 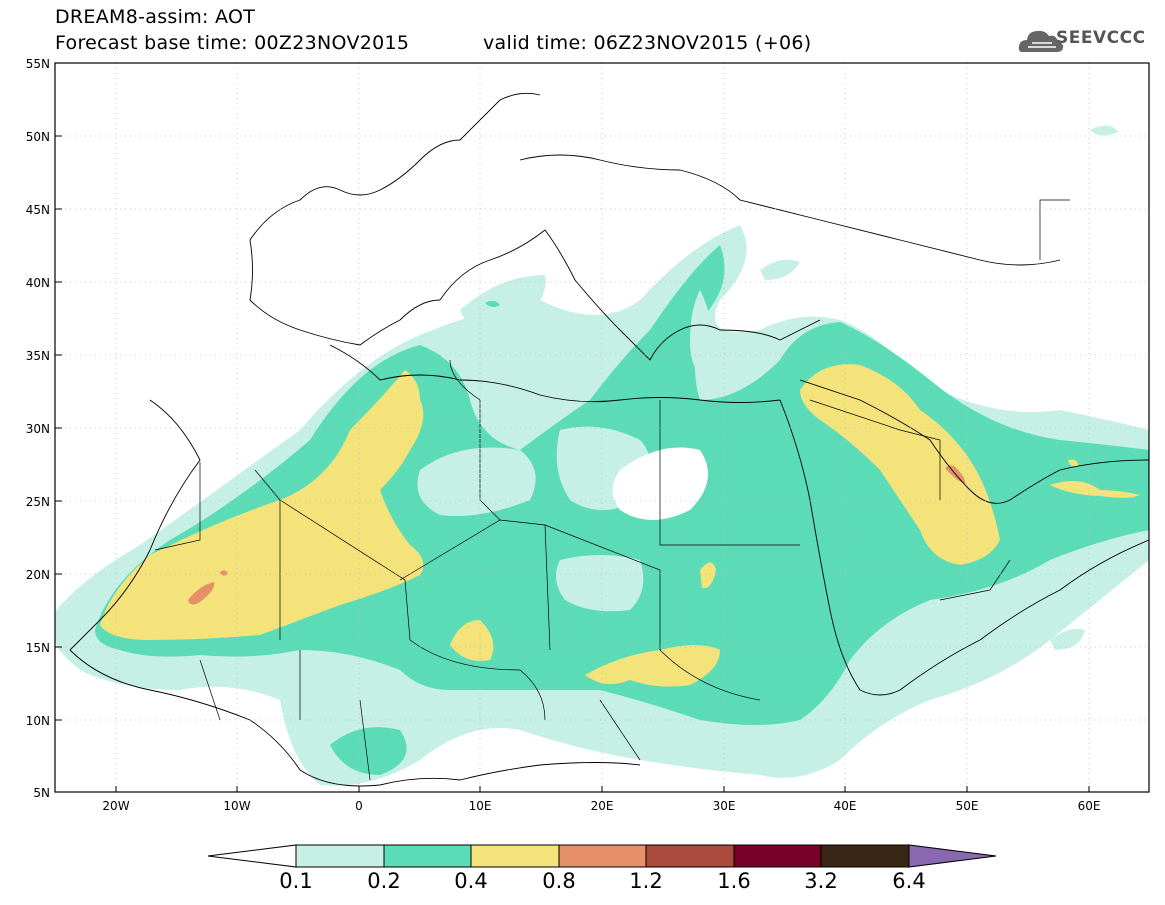 I want to click on lon-label: 30E, so click(x=724, y=806).